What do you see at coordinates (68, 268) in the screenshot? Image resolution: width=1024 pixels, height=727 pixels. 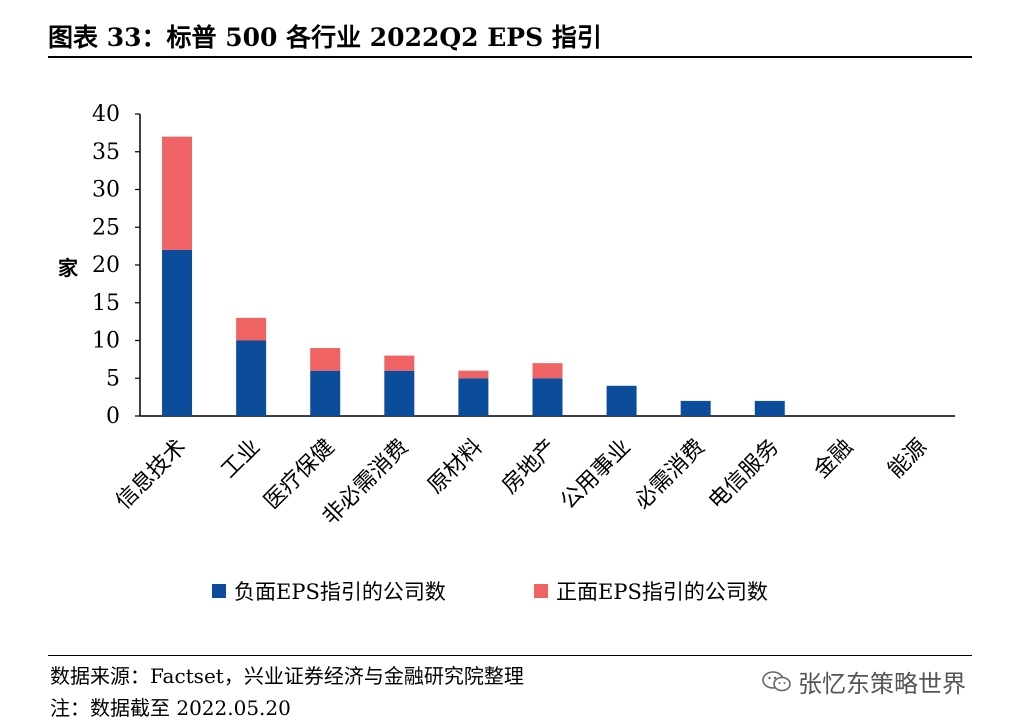 I see `y-axis-label: 家` at bounding box center [68, 268].